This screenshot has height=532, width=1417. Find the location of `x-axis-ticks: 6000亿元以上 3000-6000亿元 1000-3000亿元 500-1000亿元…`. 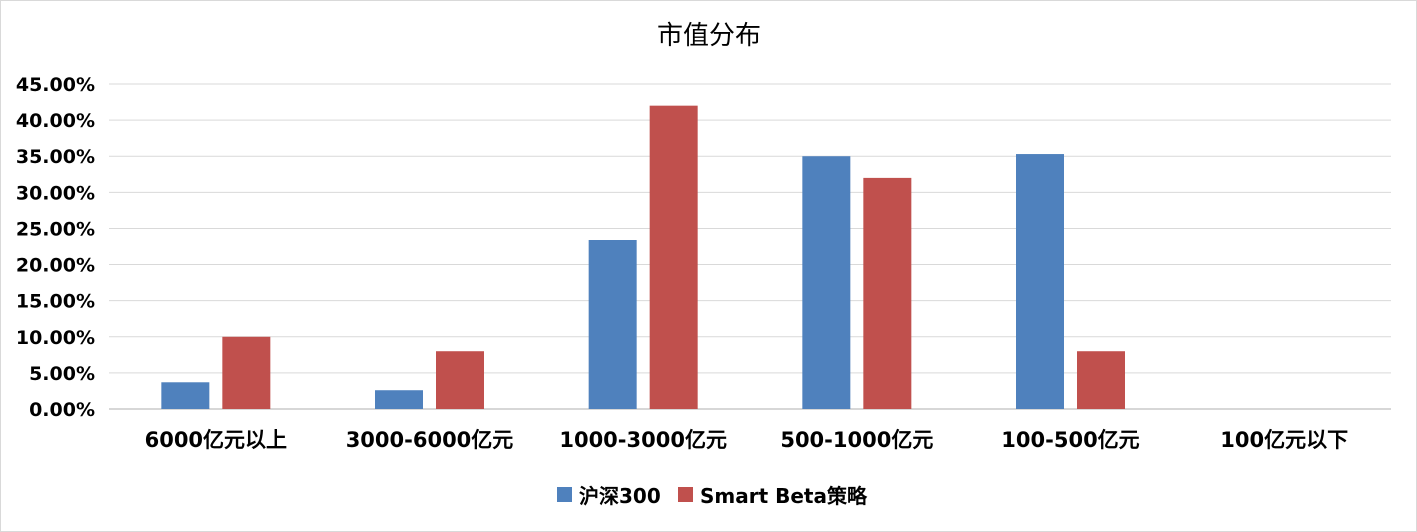

x-axis-ticks: 6000亿元以上 3000-6000亿元 1000-3000亿元 500-1000亿元… is located at coordinates (746, 440).